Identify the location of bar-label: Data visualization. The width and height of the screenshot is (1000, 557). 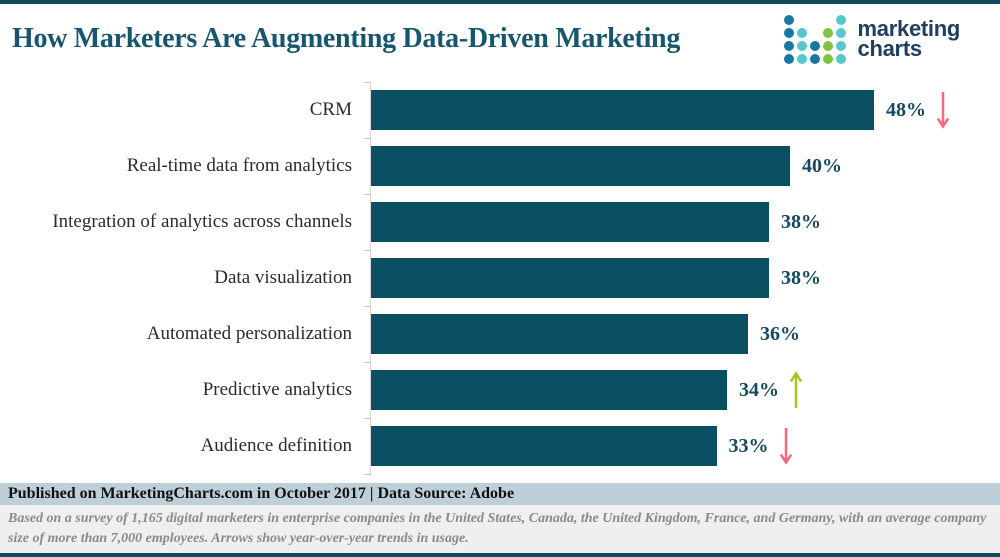
(283, 277).